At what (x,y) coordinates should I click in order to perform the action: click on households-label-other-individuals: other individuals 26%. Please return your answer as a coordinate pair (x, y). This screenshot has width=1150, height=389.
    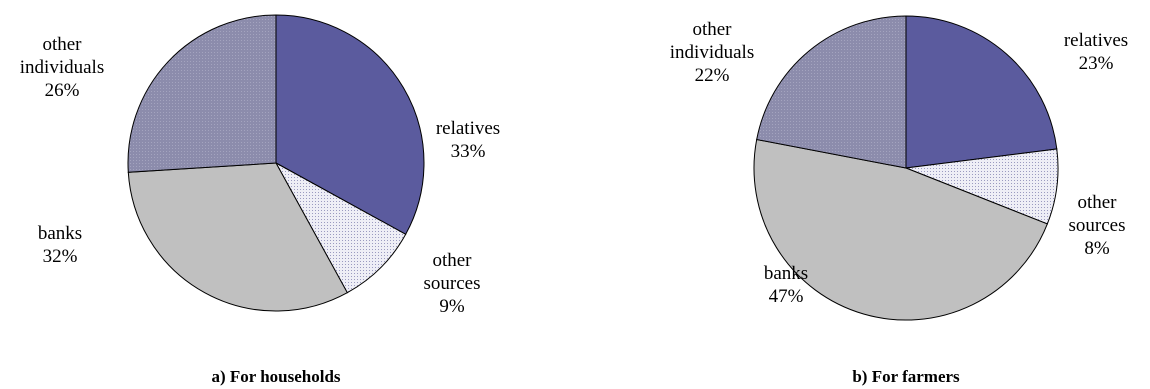
    Looking at the image, I should click on (62, 67).